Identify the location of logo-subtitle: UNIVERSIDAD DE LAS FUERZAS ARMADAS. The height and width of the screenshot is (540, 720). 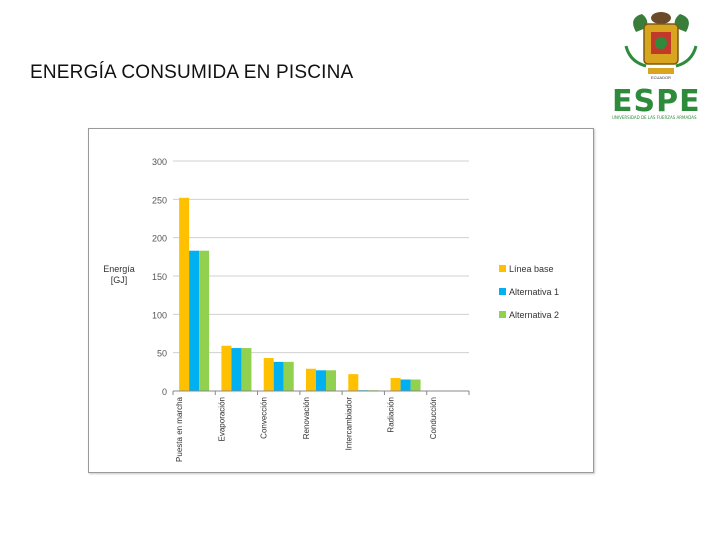
(654, 117).